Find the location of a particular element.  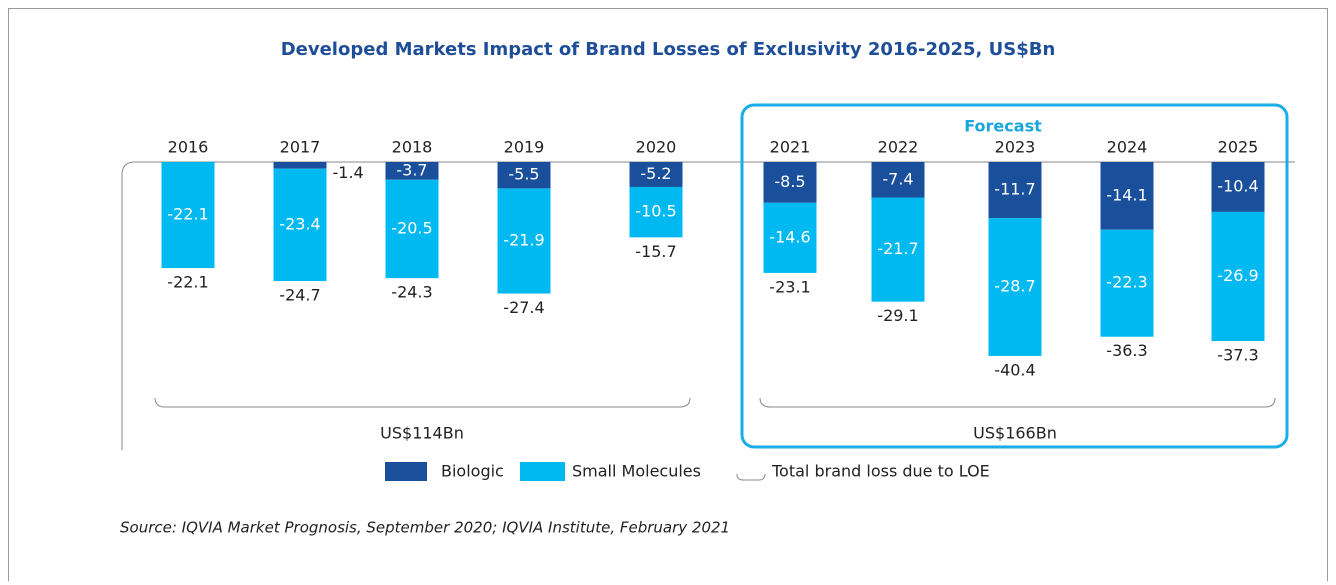

total-label: -23.1 is located at coordinates (789, 286).